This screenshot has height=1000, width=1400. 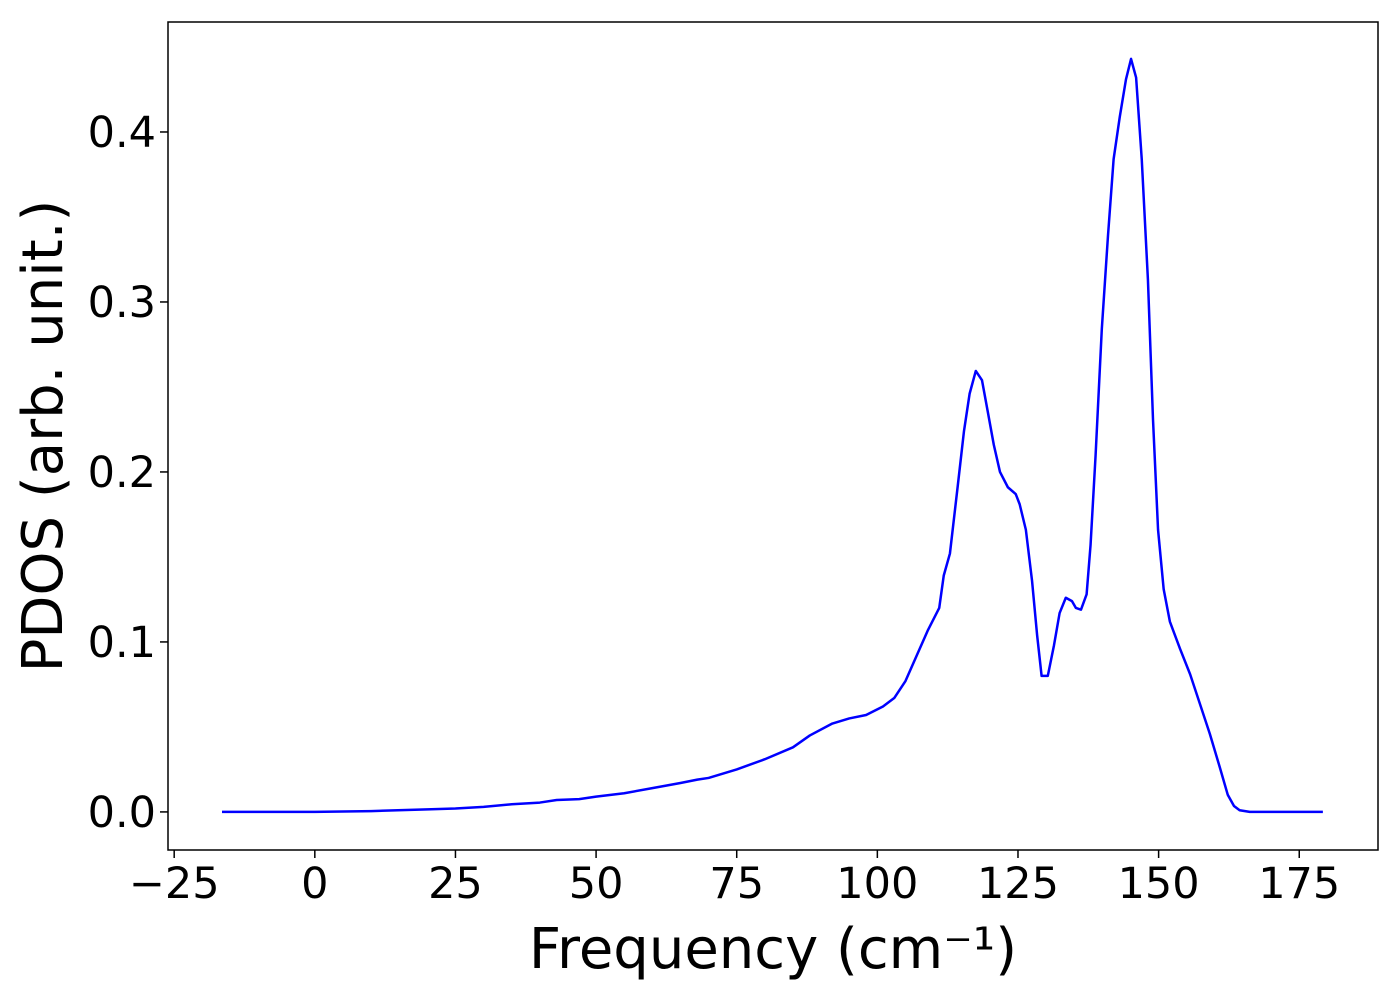 I want to click on y-tick-label: 0.1, so click(x=122, y=643).